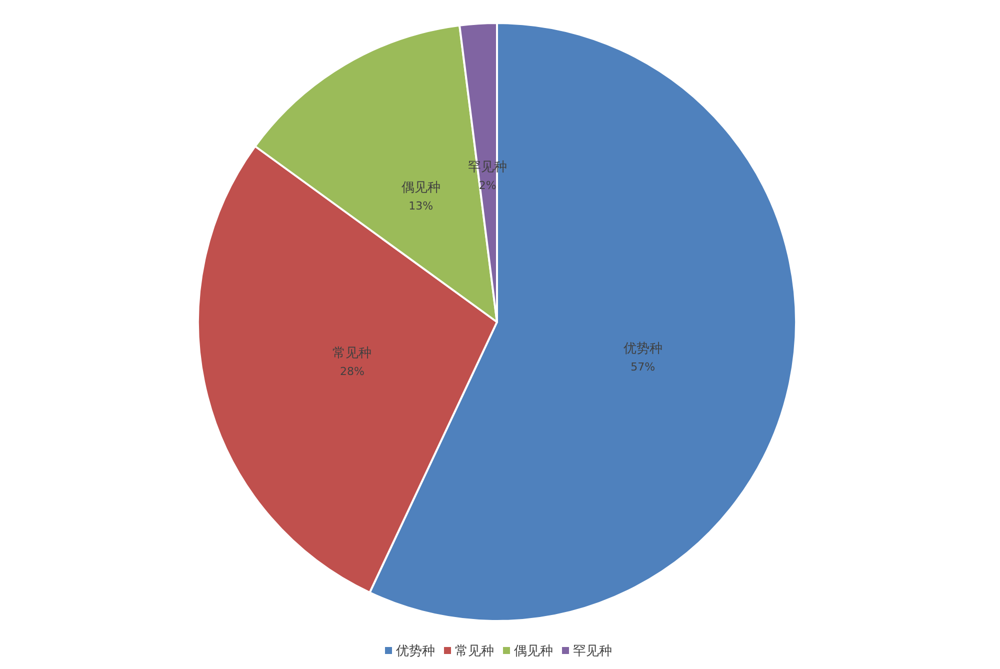 The height and width of the screenshot is (669, 1000). I want to click on data-label: 28%, so click(352, 371).